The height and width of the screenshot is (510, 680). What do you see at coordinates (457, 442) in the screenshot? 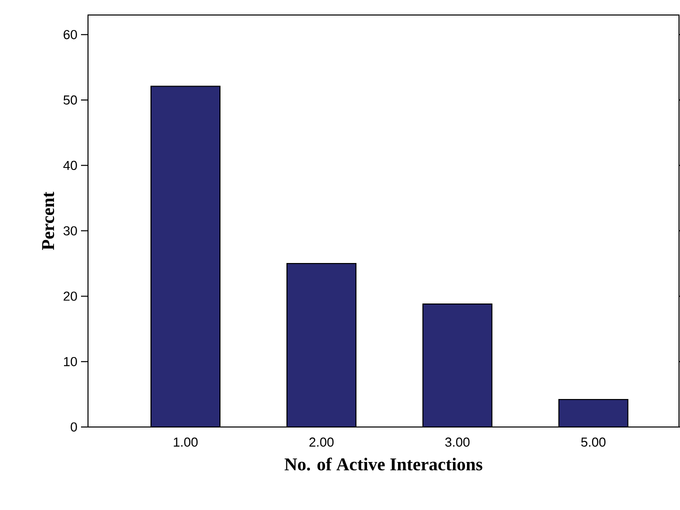
I see `x-tick-label: 3.00` at bounding box center [457, 442].